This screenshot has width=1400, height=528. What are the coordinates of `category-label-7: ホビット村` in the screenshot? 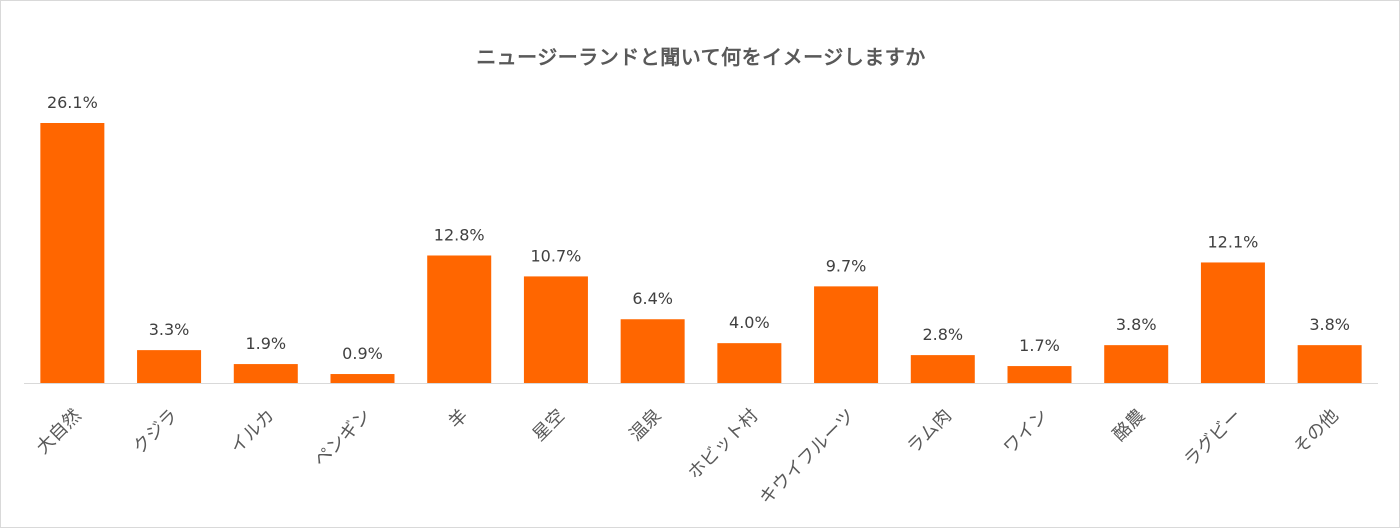 It's located at (723, 444).